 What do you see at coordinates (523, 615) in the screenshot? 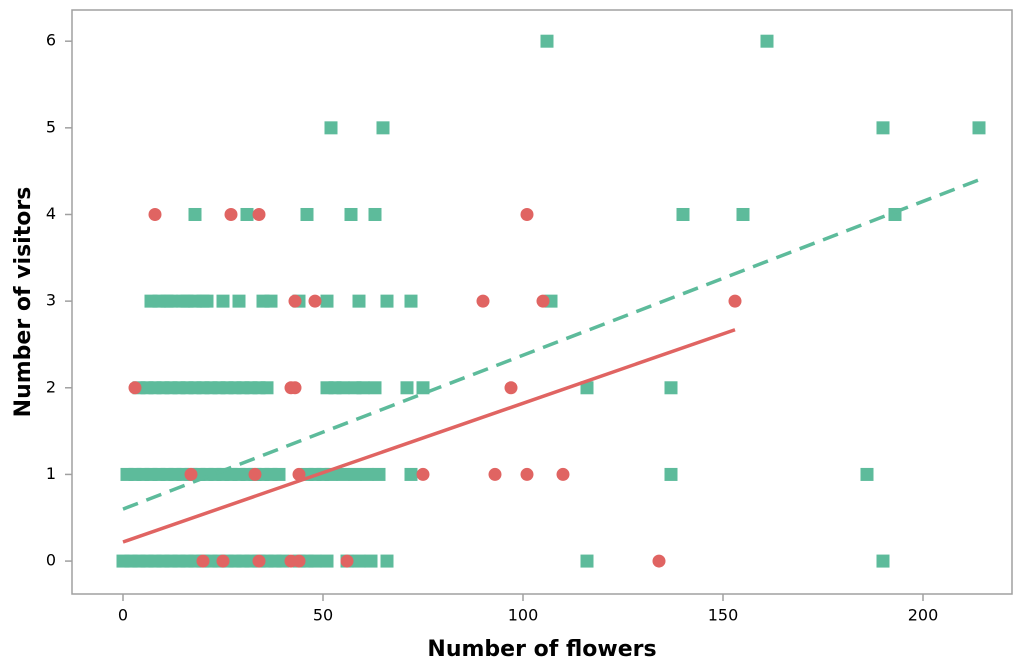
I see `x-tick-label: 100` at bounding box center [523, 615].